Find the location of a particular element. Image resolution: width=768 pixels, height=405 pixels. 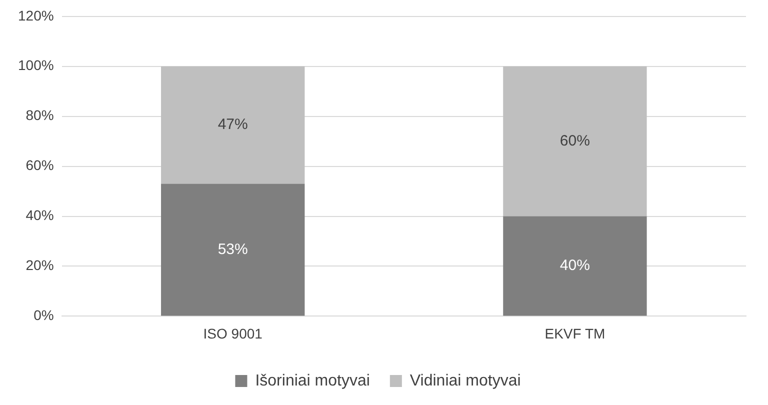

y-tick-label: 120% is located at coordinates (36, 15).